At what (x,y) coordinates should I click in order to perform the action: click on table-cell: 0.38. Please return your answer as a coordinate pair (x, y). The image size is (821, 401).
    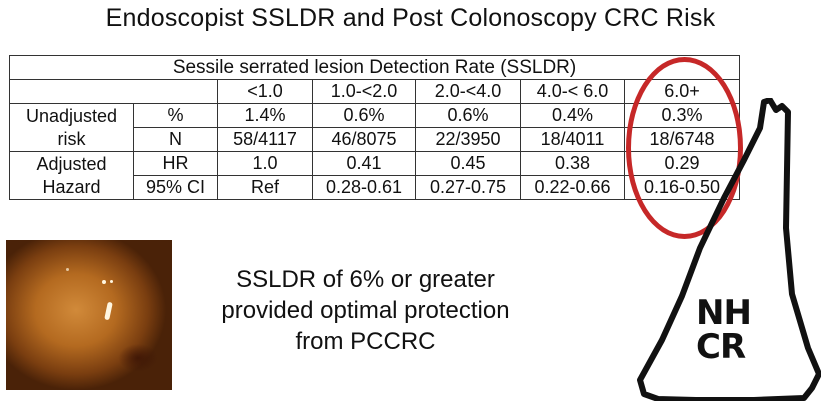
    Looking at the image, I should click on (572, 163).